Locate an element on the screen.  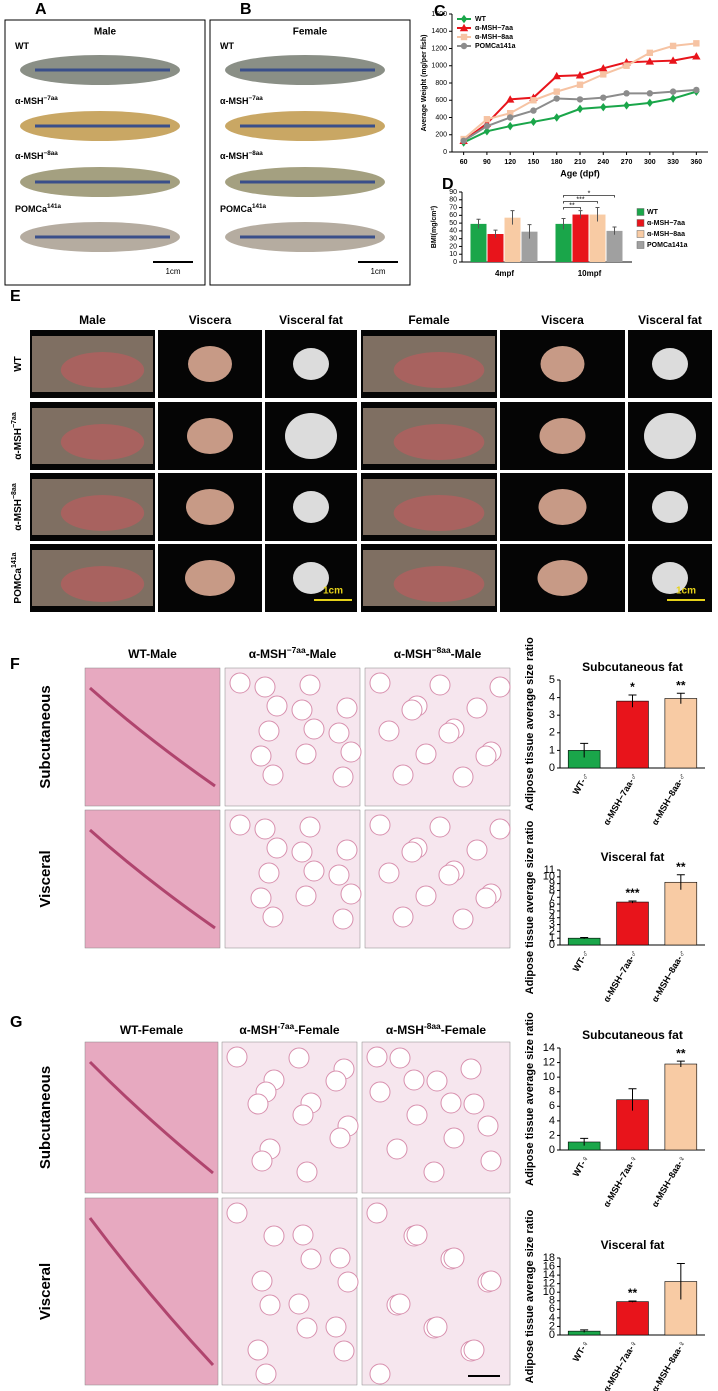
fat is located at coordinates (670, 436).